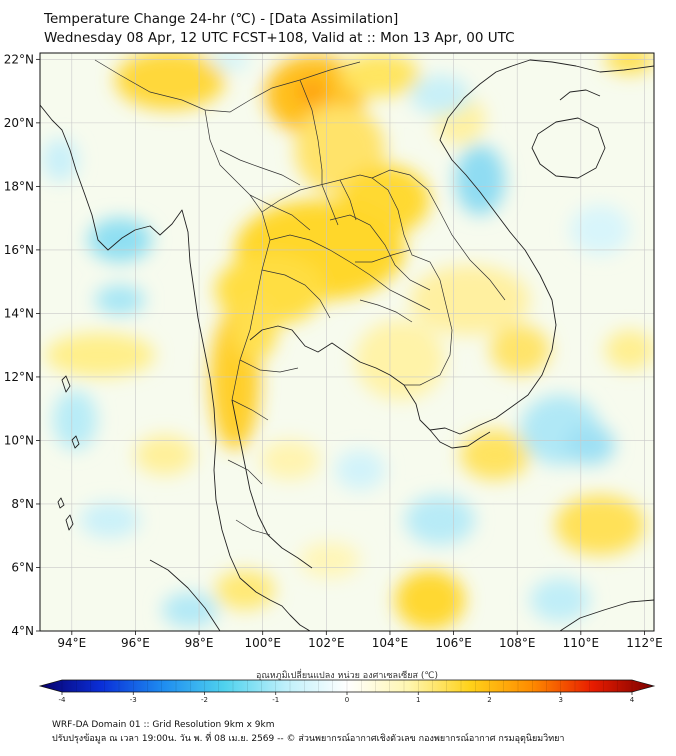  What do you see at coordinates (19, 123) in the screenshot?
I see `lat-tick-label: 20°N` at bounding box center [19, 123].